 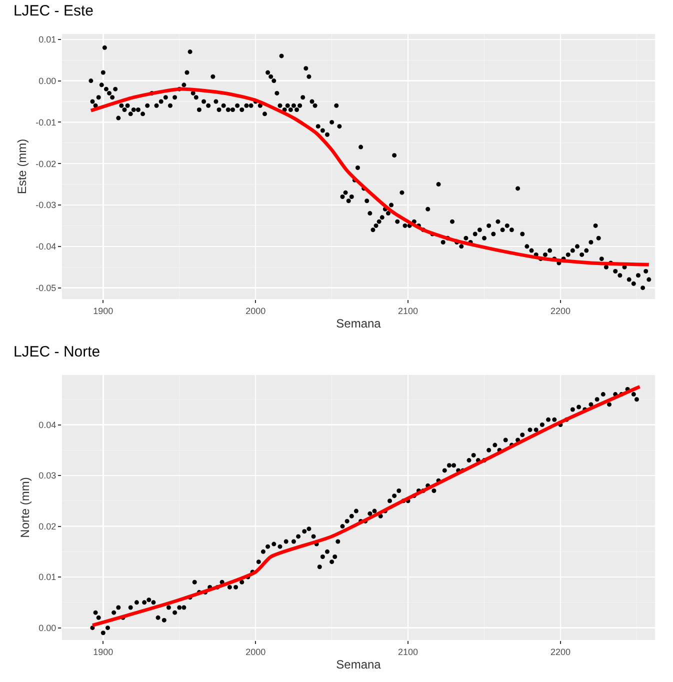 What do you see at coordinates (47, 526) in the screenshot?
I see `y-tick-label: 0.02` at bounding box center [47, 526].